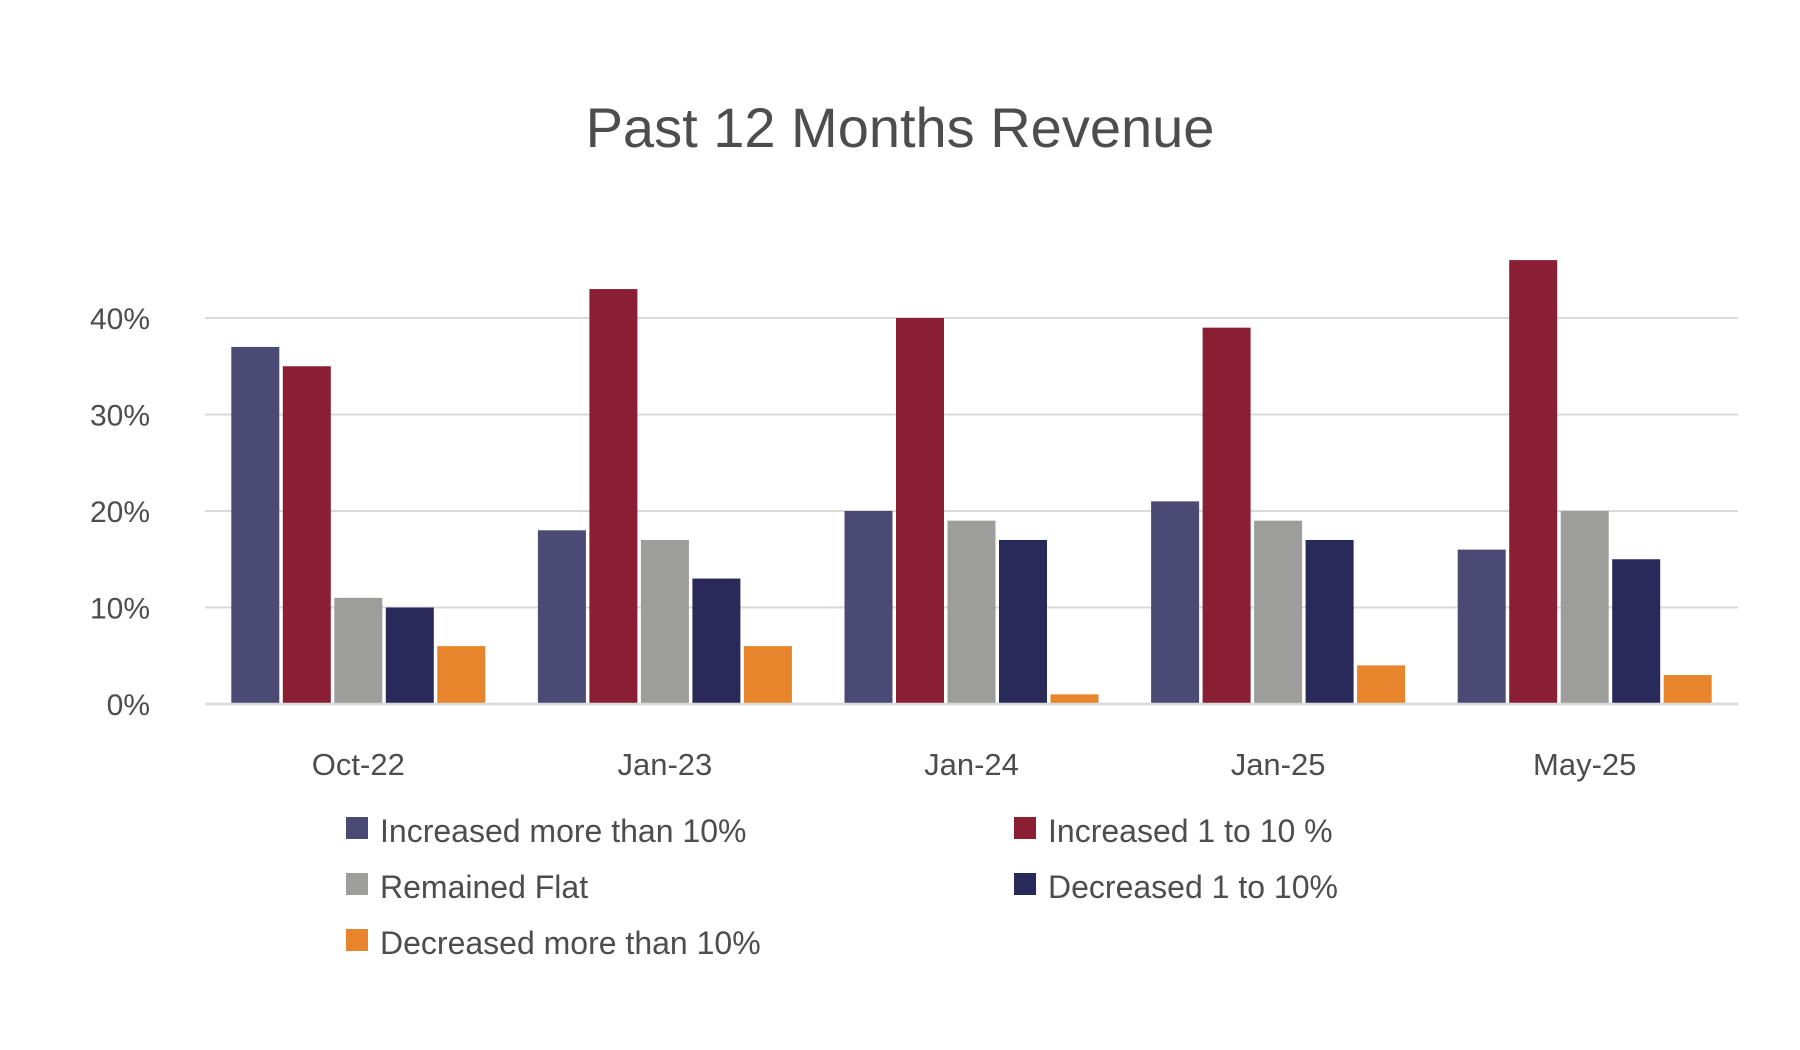 This screenshot has height=1050, width=1800. I want to click on y-axis-ticks: 0% 10% 20% 30% 40%, so click(120, 512).